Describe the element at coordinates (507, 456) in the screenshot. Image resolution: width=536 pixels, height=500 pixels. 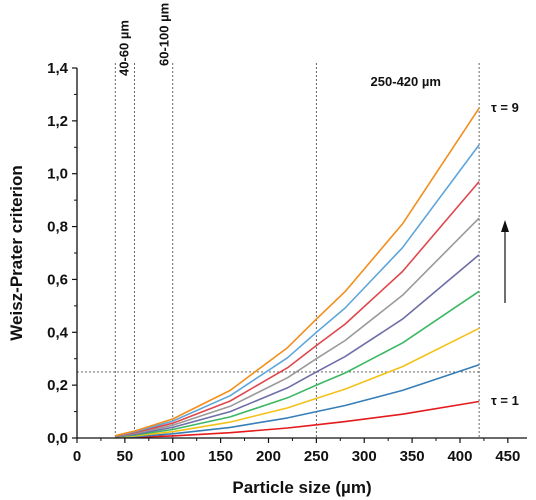
I see `x-tick-label: 450` at that location.